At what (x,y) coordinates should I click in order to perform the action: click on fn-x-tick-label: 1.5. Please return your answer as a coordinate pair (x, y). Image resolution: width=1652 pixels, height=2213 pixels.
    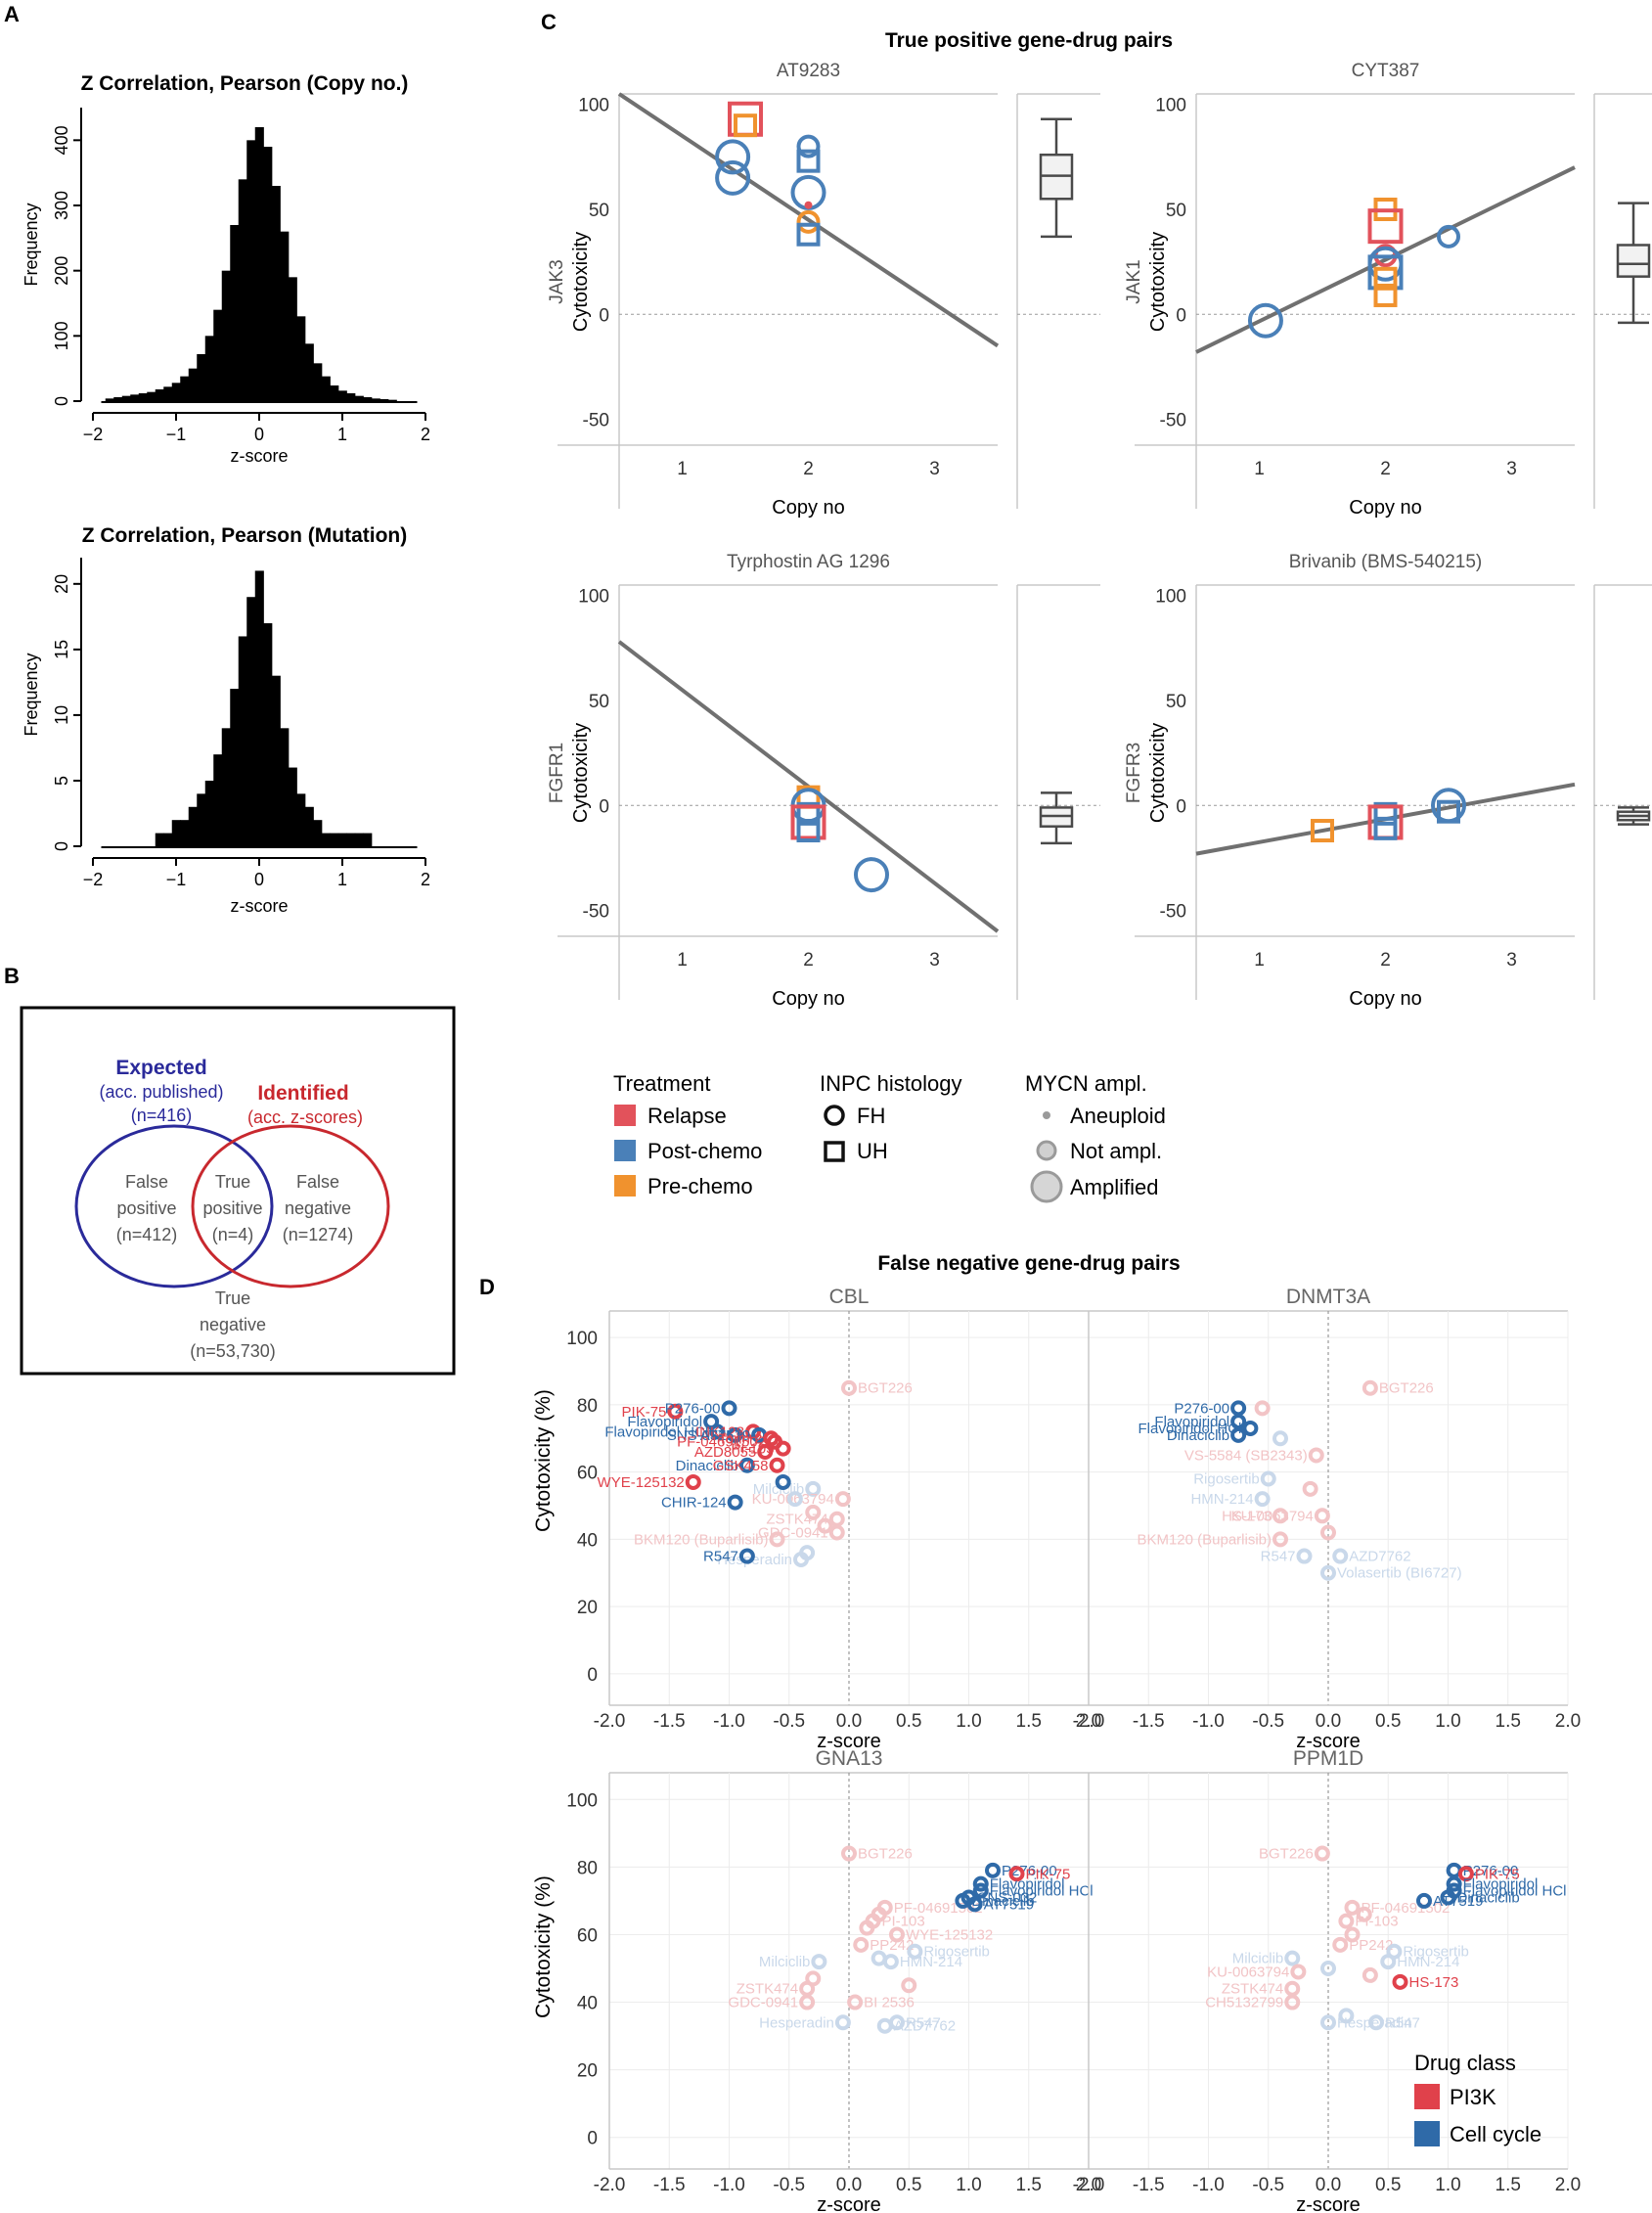
    Looking at the image, I should click on (1029, 1722).